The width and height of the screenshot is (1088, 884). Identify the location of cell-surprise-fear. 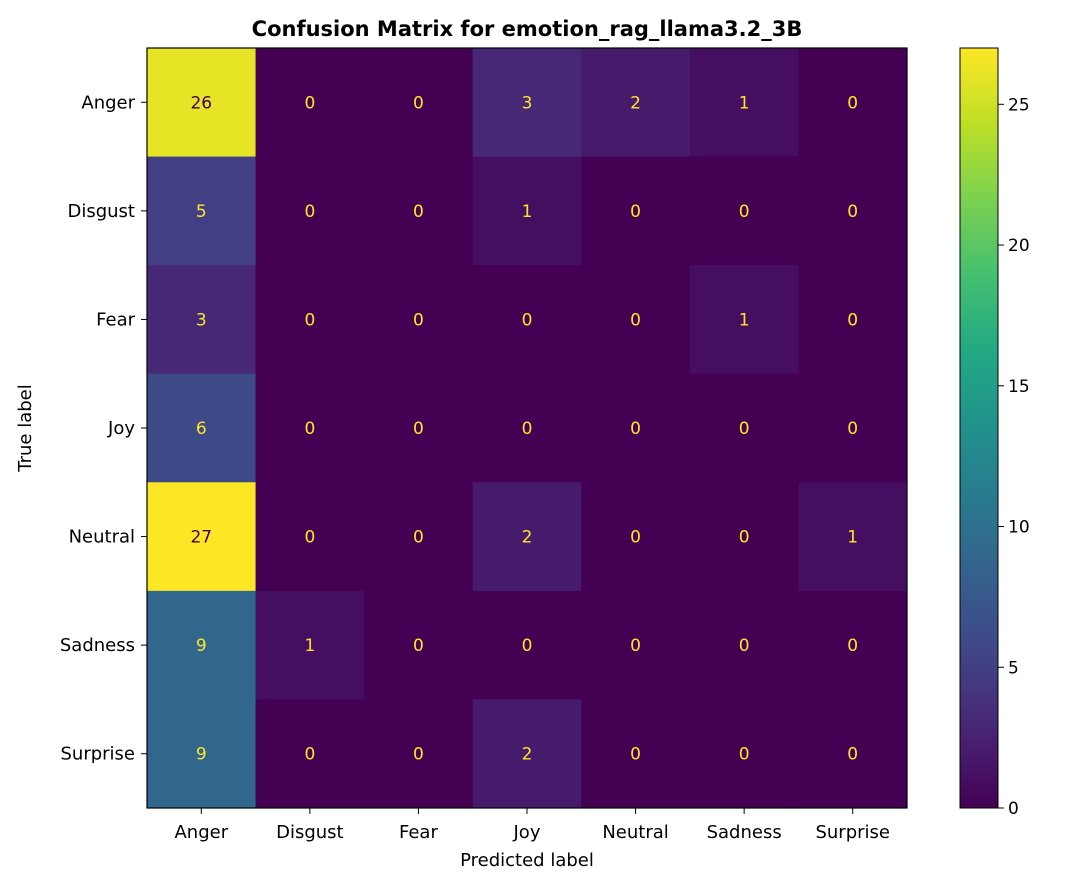
(419, 754).